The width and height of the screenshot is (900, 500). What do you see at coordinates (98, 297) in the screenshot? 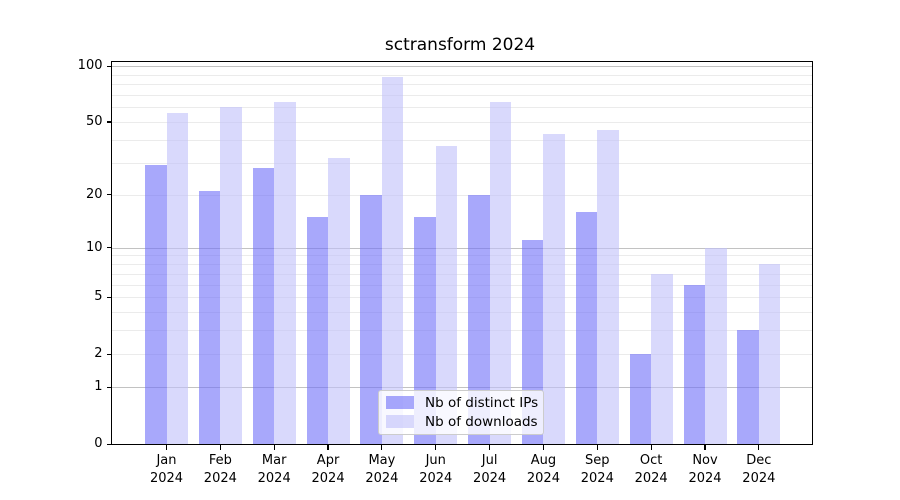
I see `y-tick-label-5: 5` at bounding box center [98, 297].